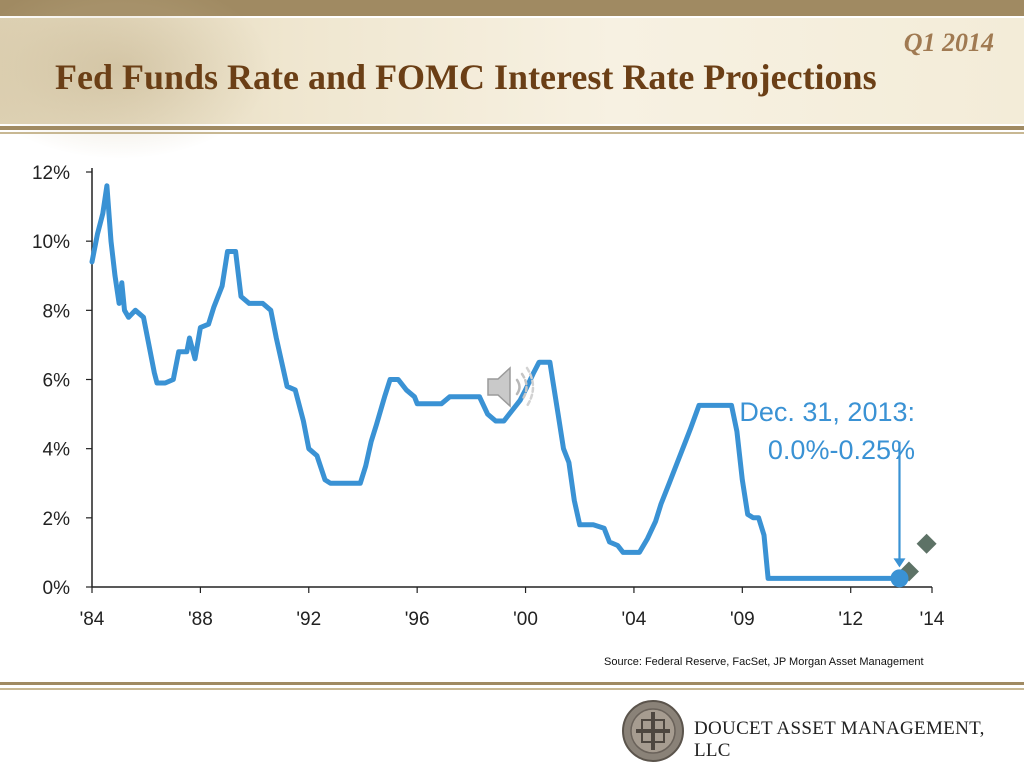 This screenshot has height=769, width=1024. Describe the element at coordinates (899, 578) in the screenshot. I see `current-rate-marker` at that location.